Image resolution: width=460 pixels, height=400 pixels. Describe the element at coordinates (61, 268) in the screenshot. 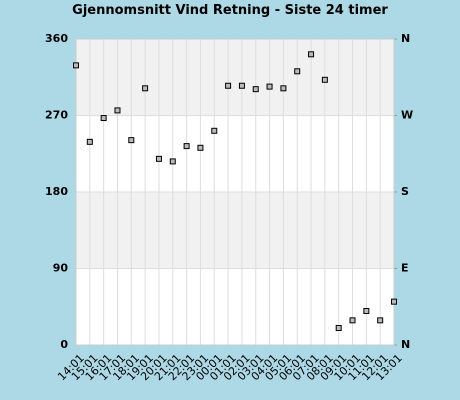

I see `y-tick-label: 90` at that location.